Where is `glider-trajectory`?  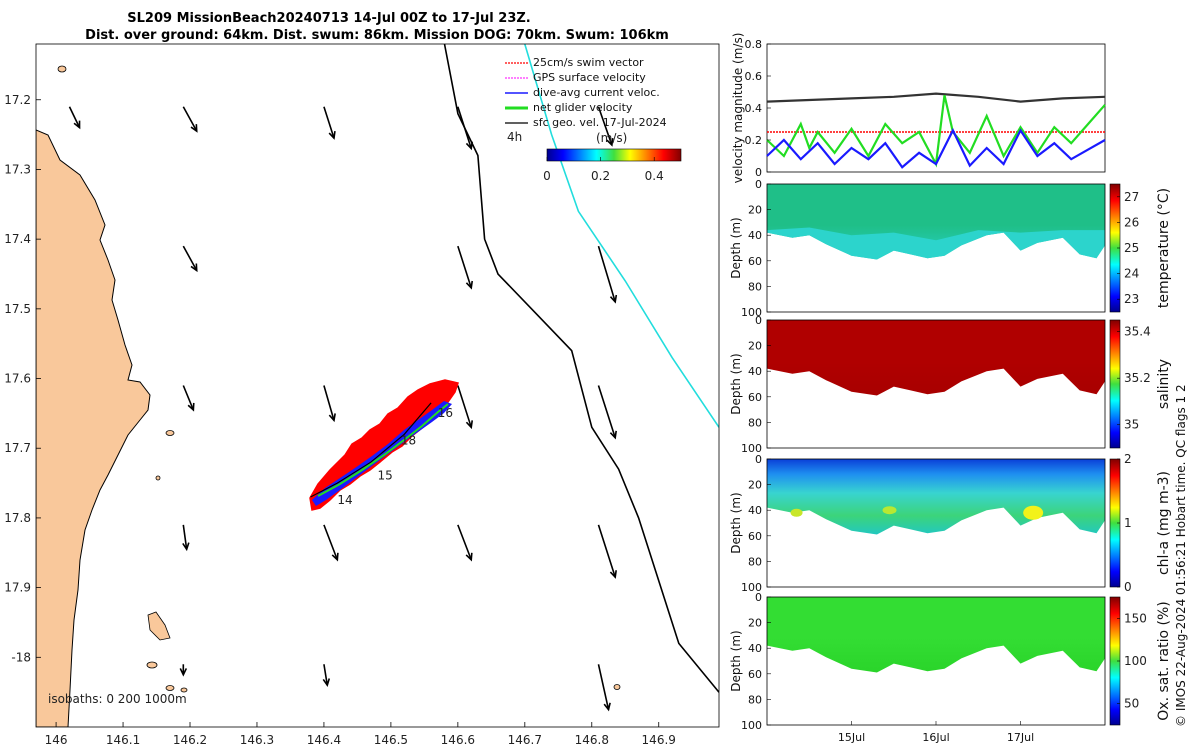 glider-trajectory is located at coordinates (371, 450).